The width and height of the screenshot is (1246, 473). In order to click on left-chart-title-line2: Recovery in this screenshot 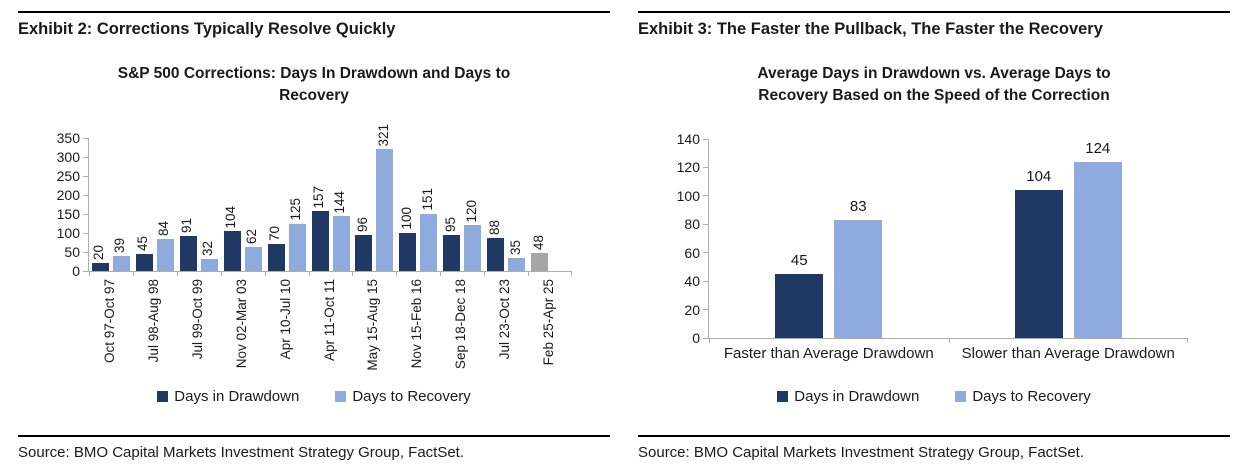, I will do `click(314, 95)`.